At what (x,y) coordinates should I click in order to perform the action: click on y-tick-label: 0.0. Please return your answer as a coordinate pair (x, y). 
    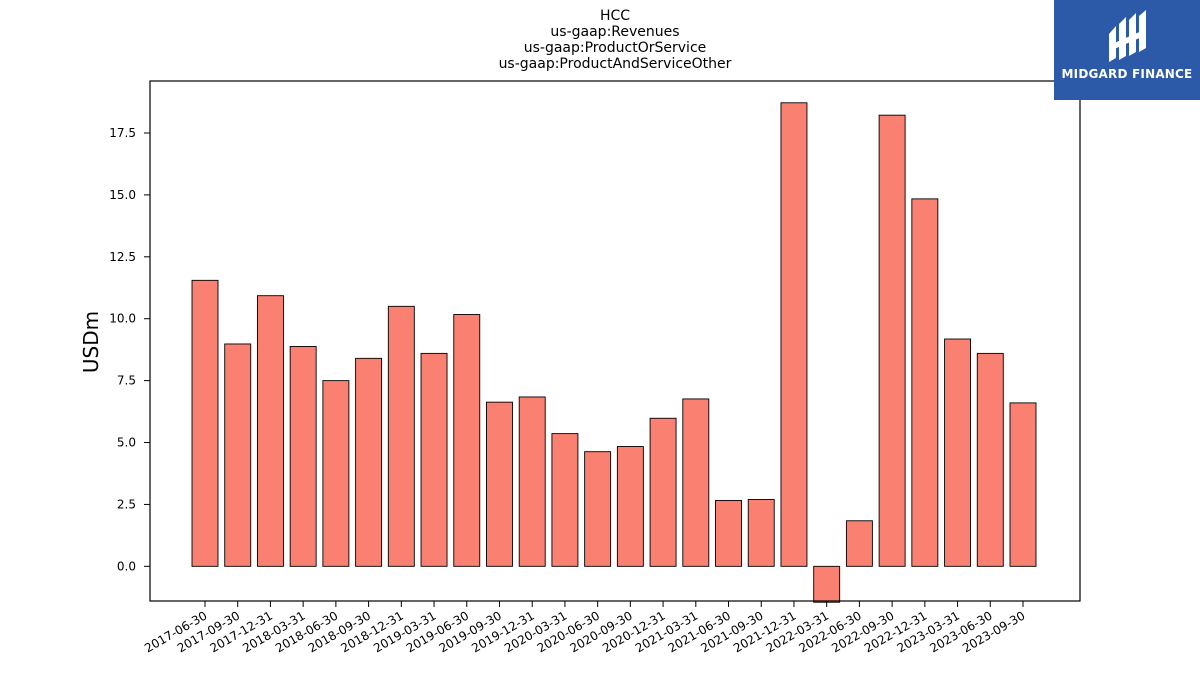
    Looking at the image, I should click on (126, 566).